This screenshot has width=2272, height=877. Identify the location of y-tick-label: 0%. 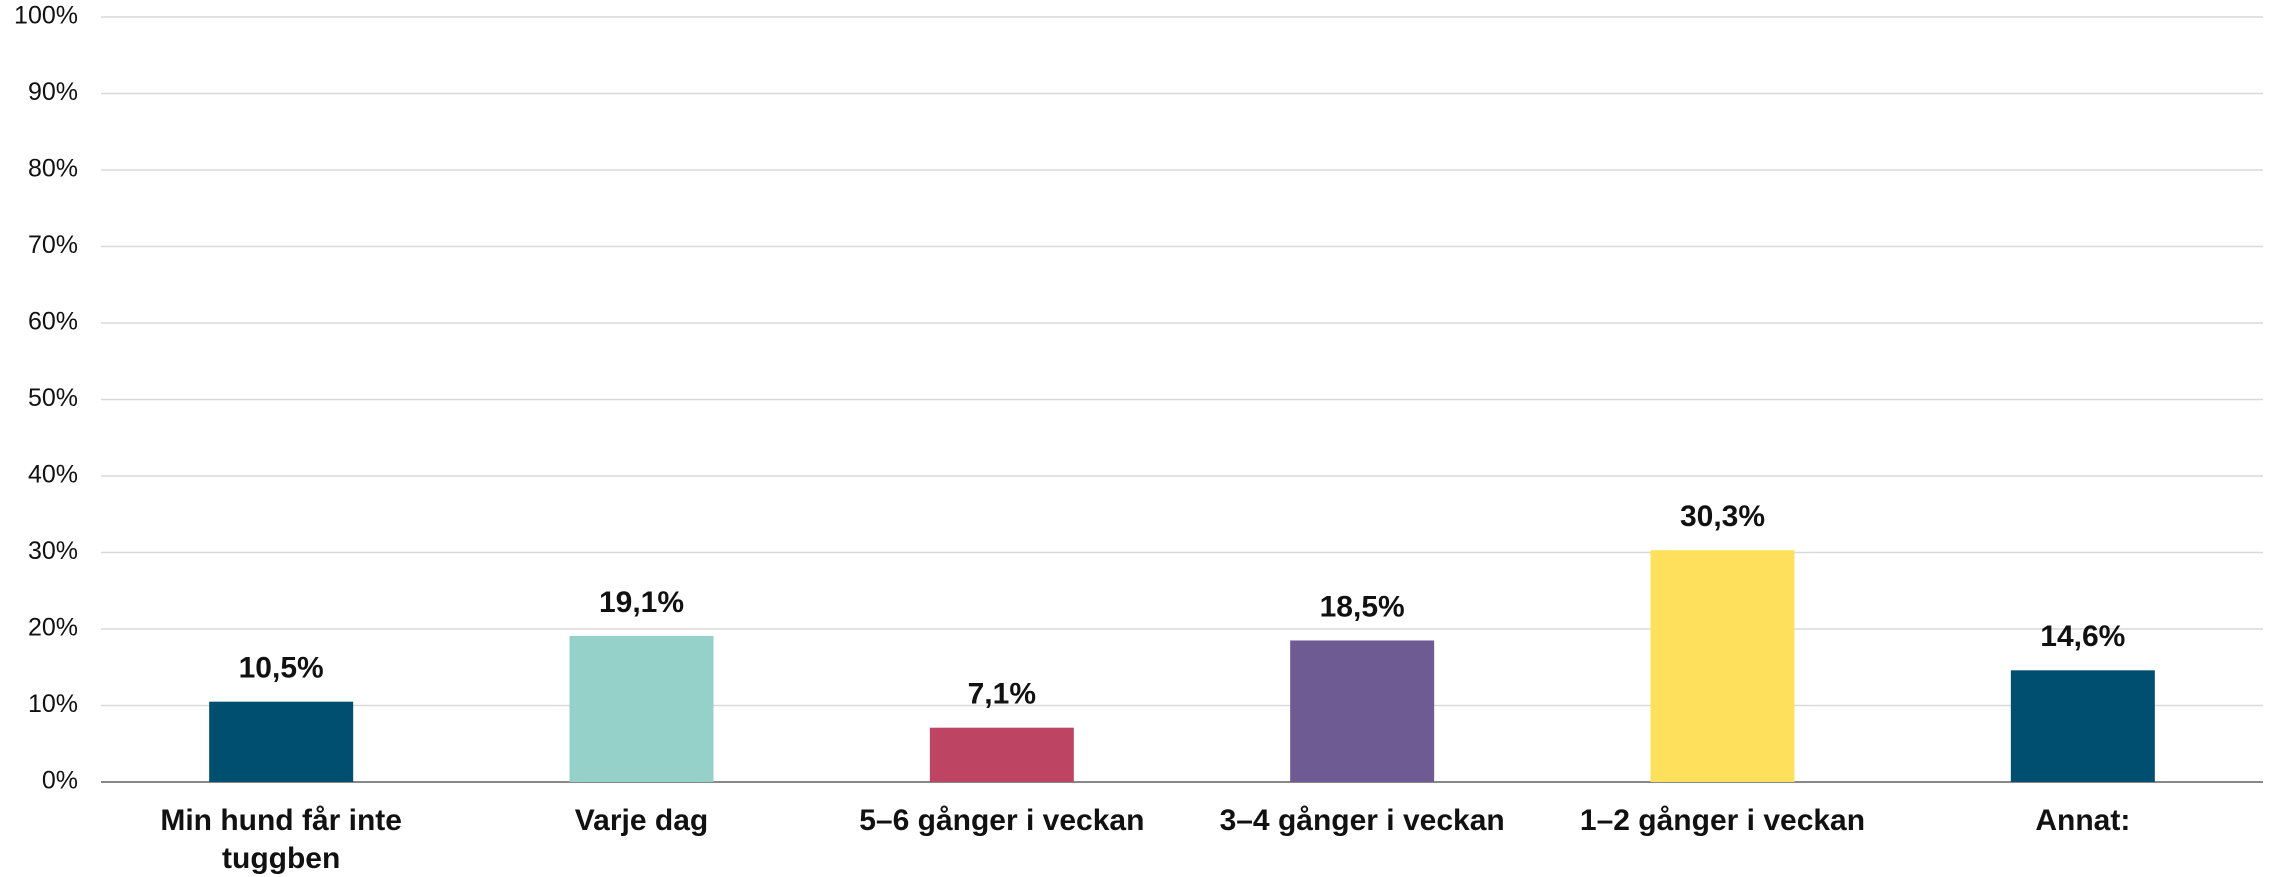
(60, 781).